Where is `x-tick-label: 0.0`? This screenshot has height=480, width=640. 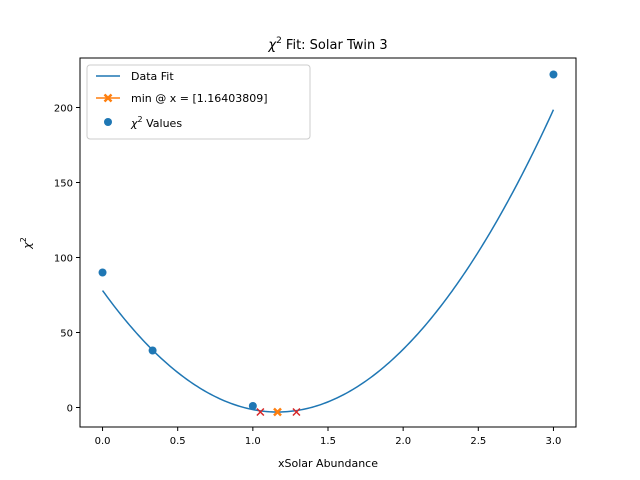
x-tick-label: 0.0 is located at coordinates (103, 441).